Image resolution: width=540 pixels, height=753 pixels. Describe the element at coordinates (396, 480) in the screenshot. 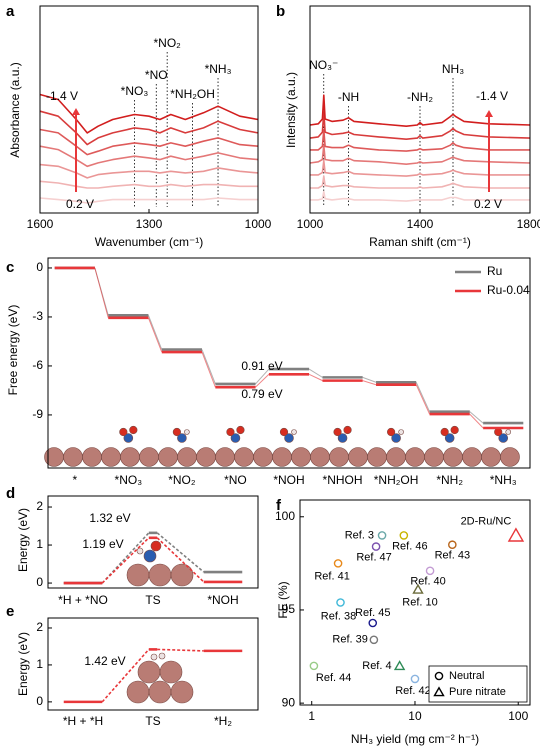

I see `category-label: *NH₂OH` at that location.